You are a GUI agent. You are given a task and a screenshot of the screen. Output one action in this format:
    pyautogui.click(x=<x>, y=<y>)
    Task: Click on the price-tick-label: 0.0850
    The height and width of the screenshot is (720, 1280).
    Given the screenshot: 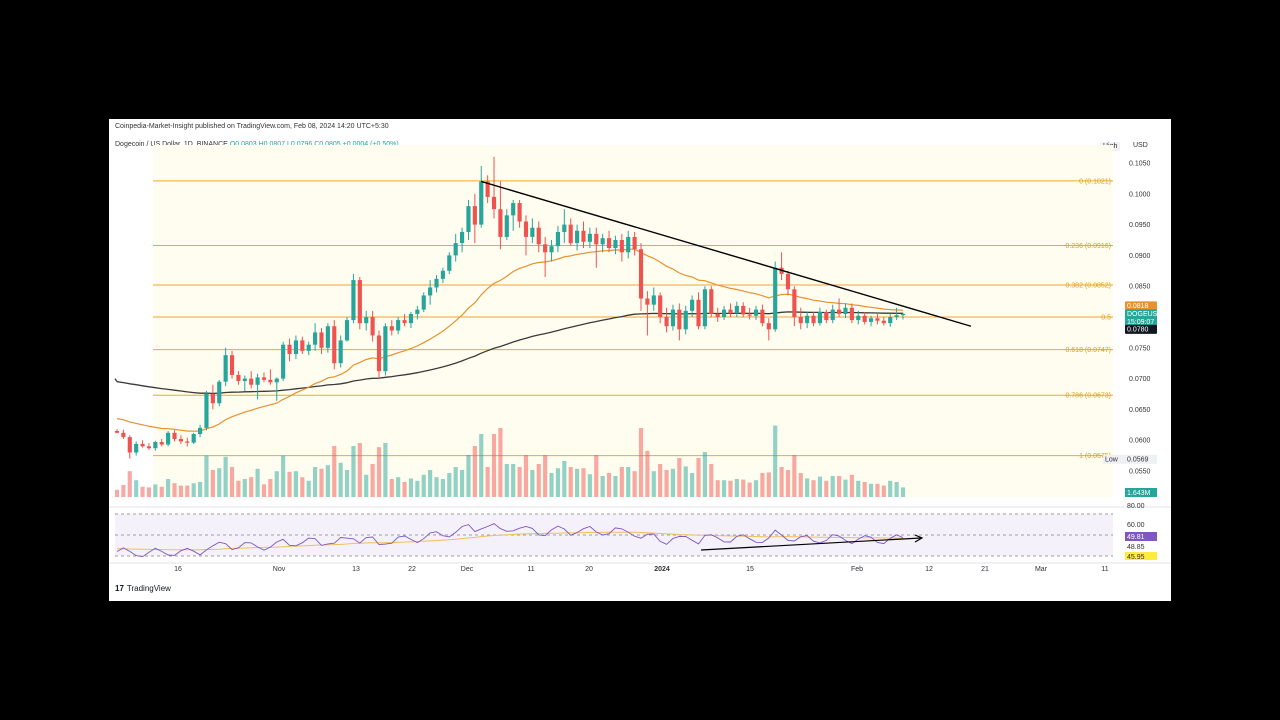 What is the action you would take?
    pyautogui.click(x=1140, y=287)
    